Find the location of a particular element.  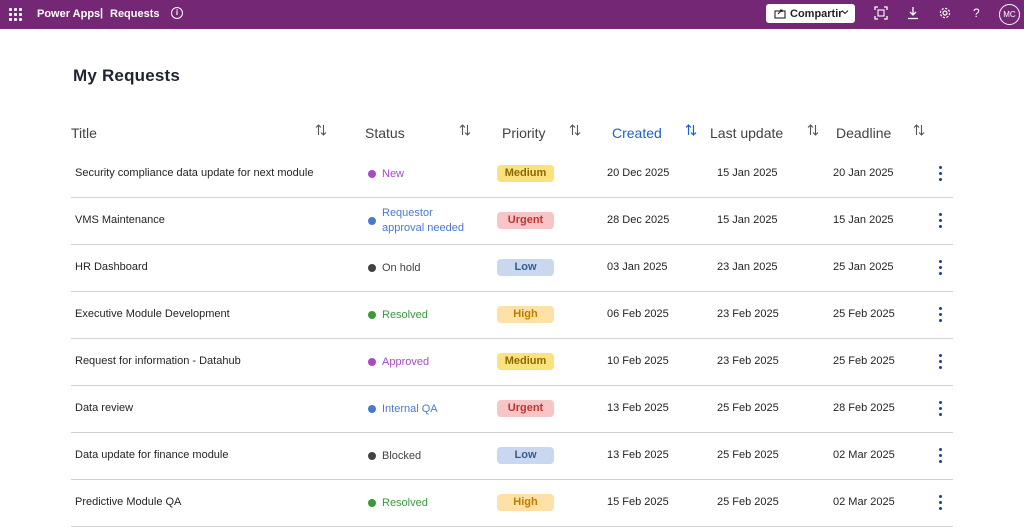

column-header-created: Created is located at coordinates (637, 133).